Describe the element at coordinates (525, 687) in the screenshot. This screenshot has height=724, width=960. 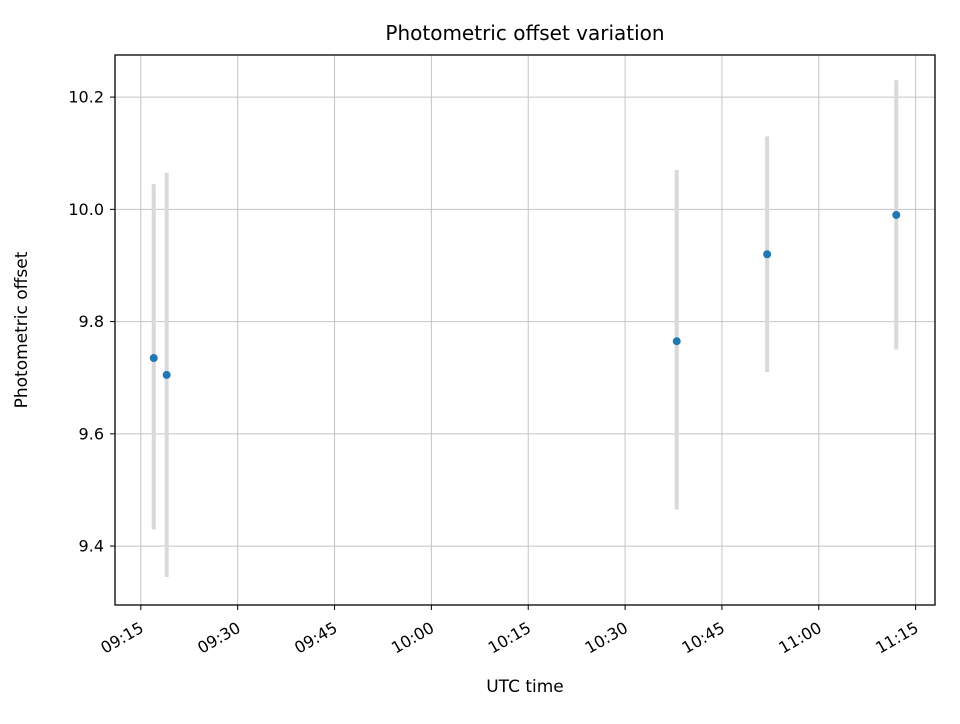
I see `x-axis-label: UTC time` at that location.